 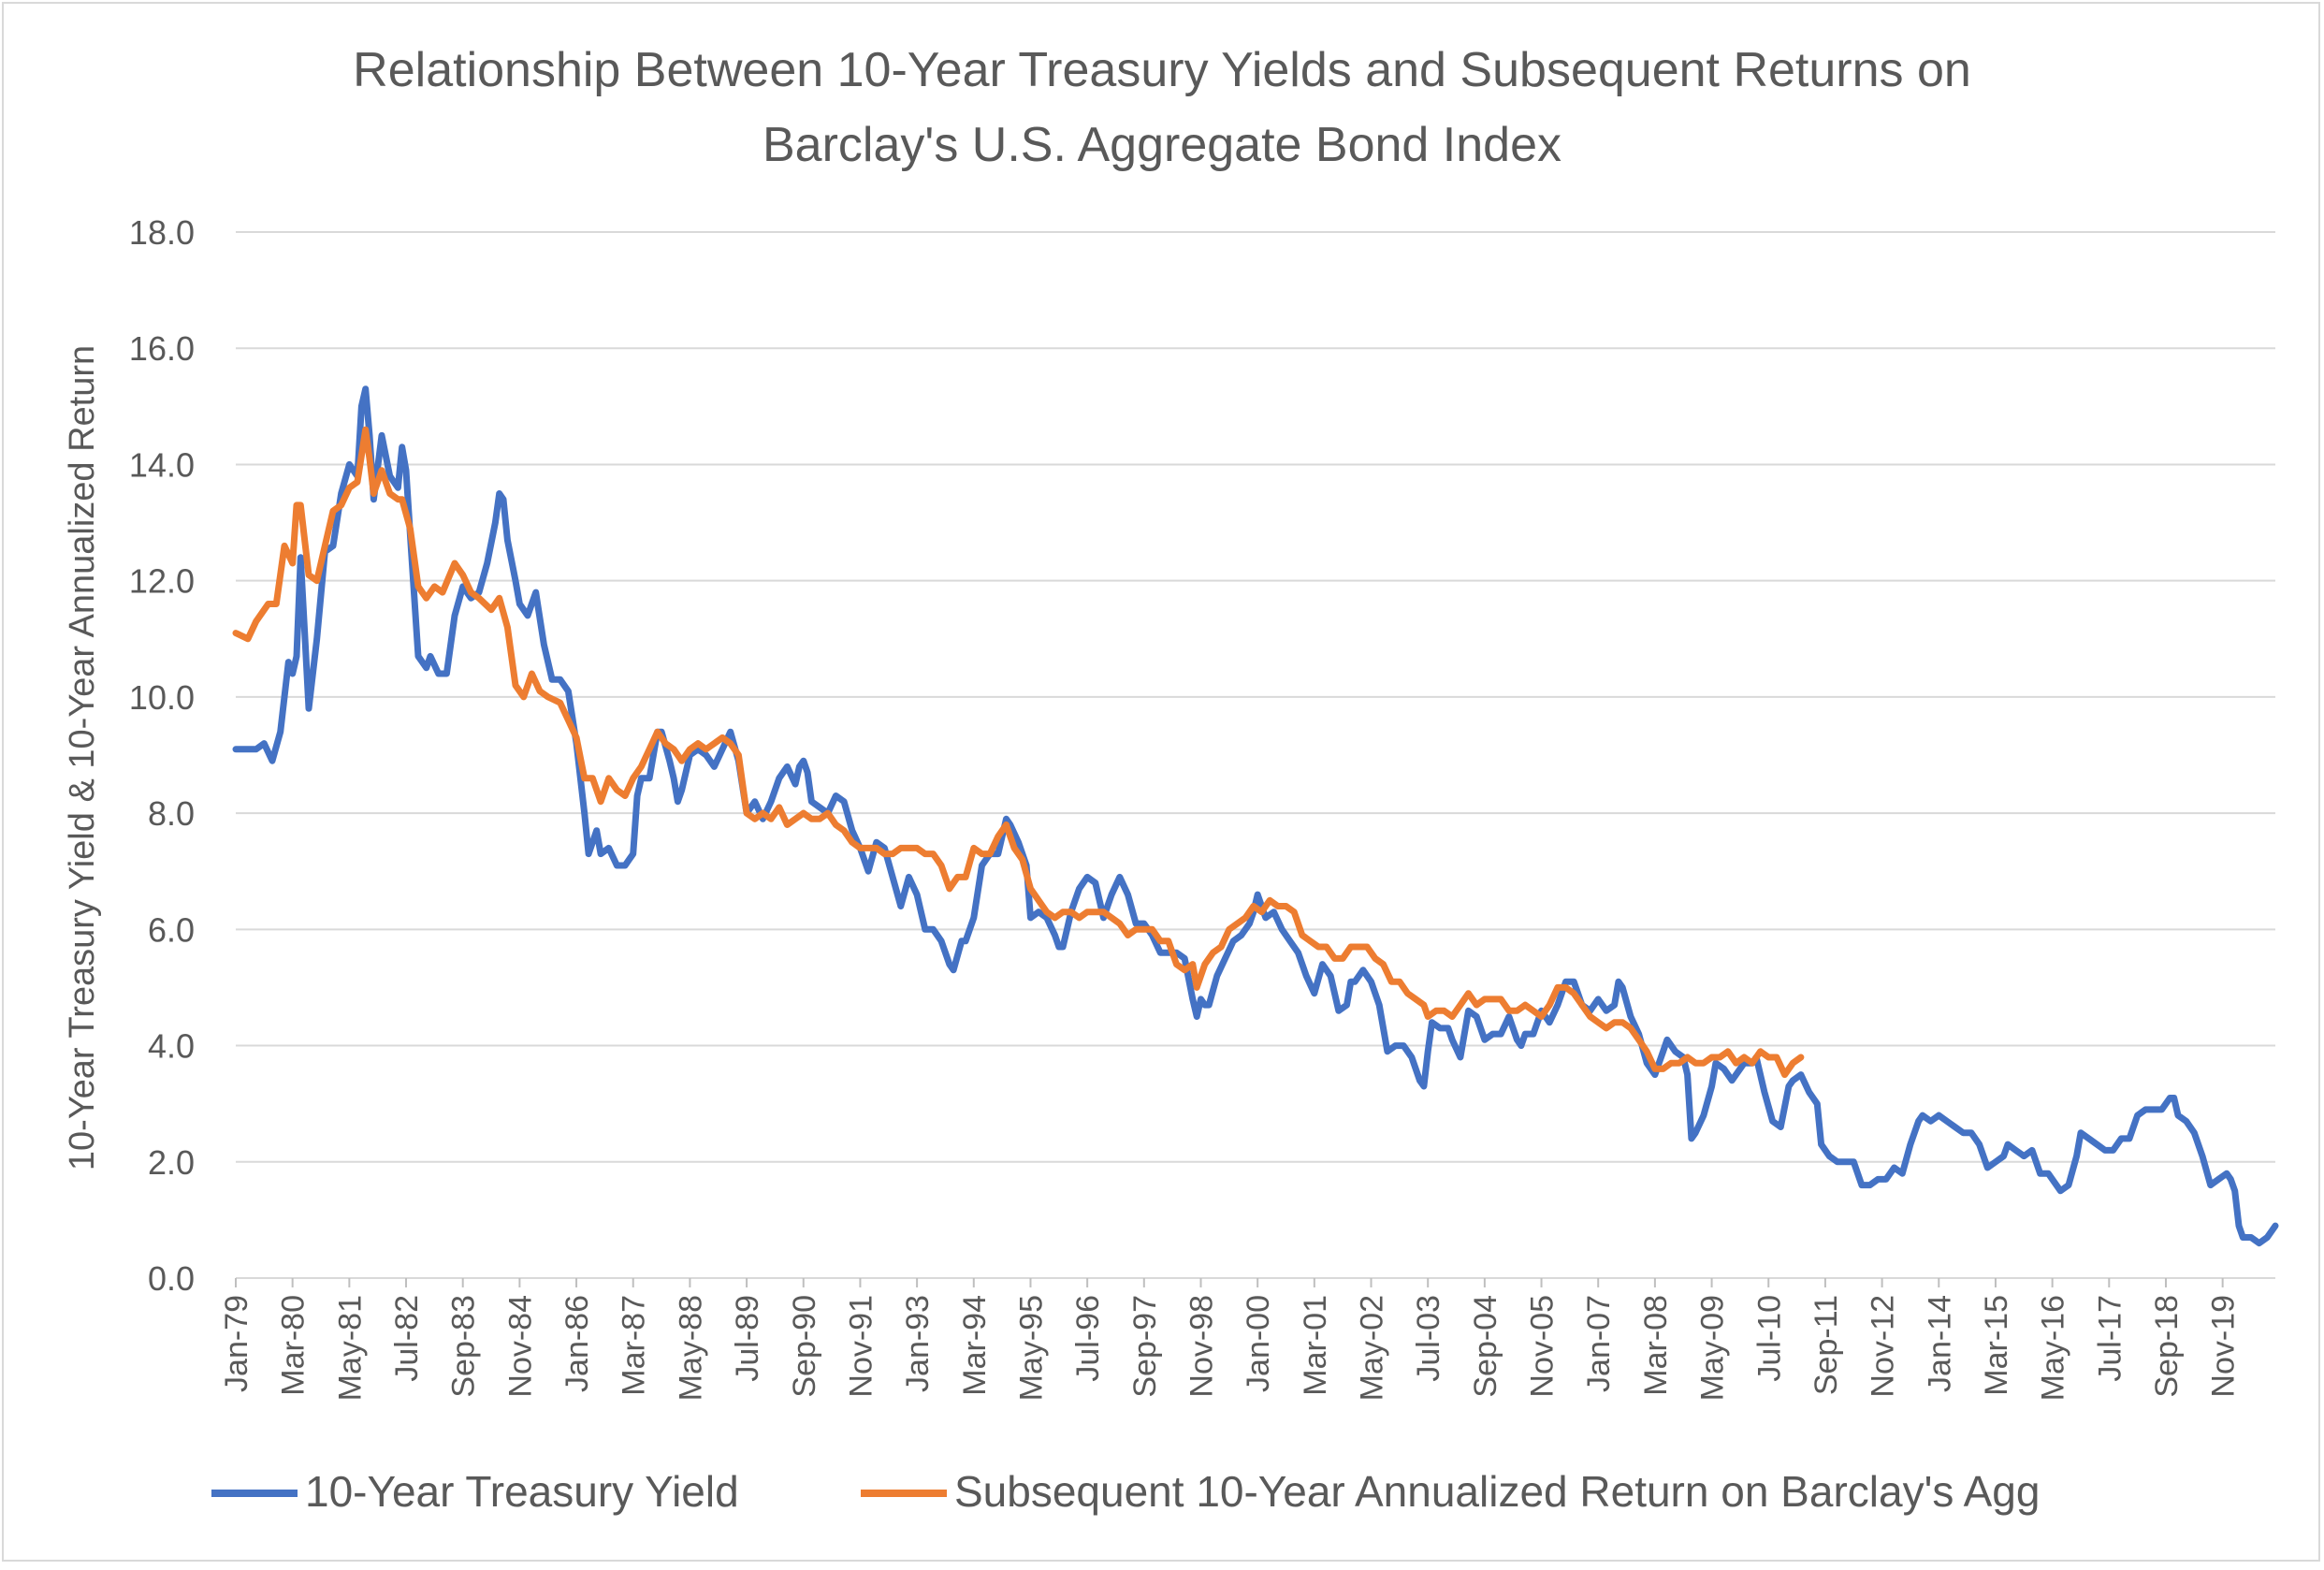 I want to click on y-tick-label: 6.0, so click(x=171, y=929).